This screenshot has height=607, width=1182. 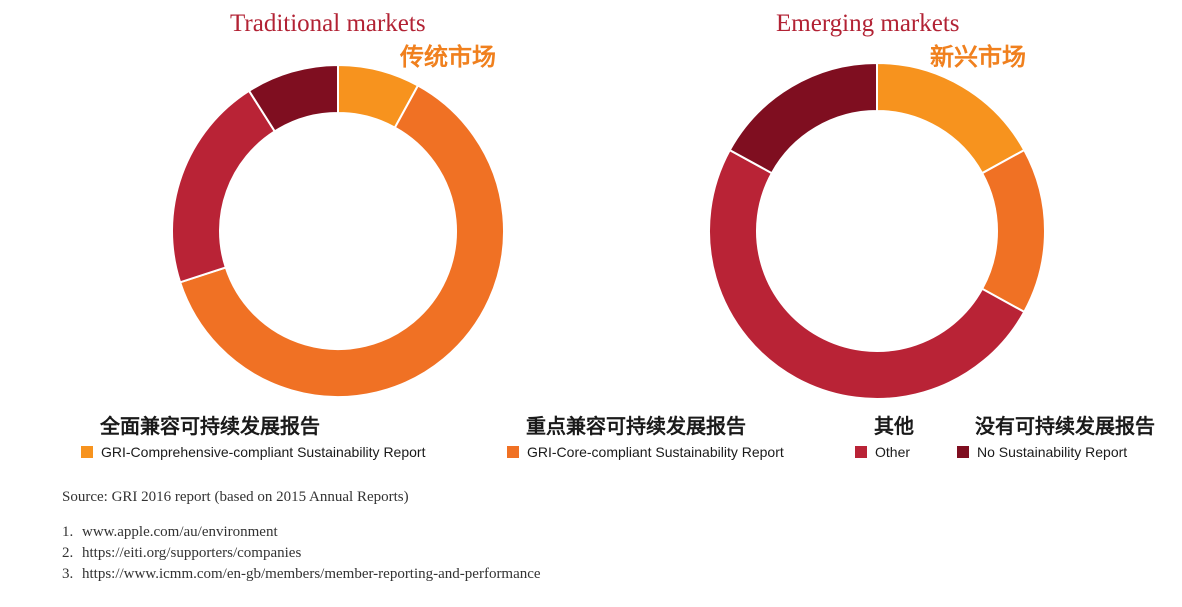 I want to click on legend-cn-none: 没有可持续发展报告, so click(x=1065, y=426).